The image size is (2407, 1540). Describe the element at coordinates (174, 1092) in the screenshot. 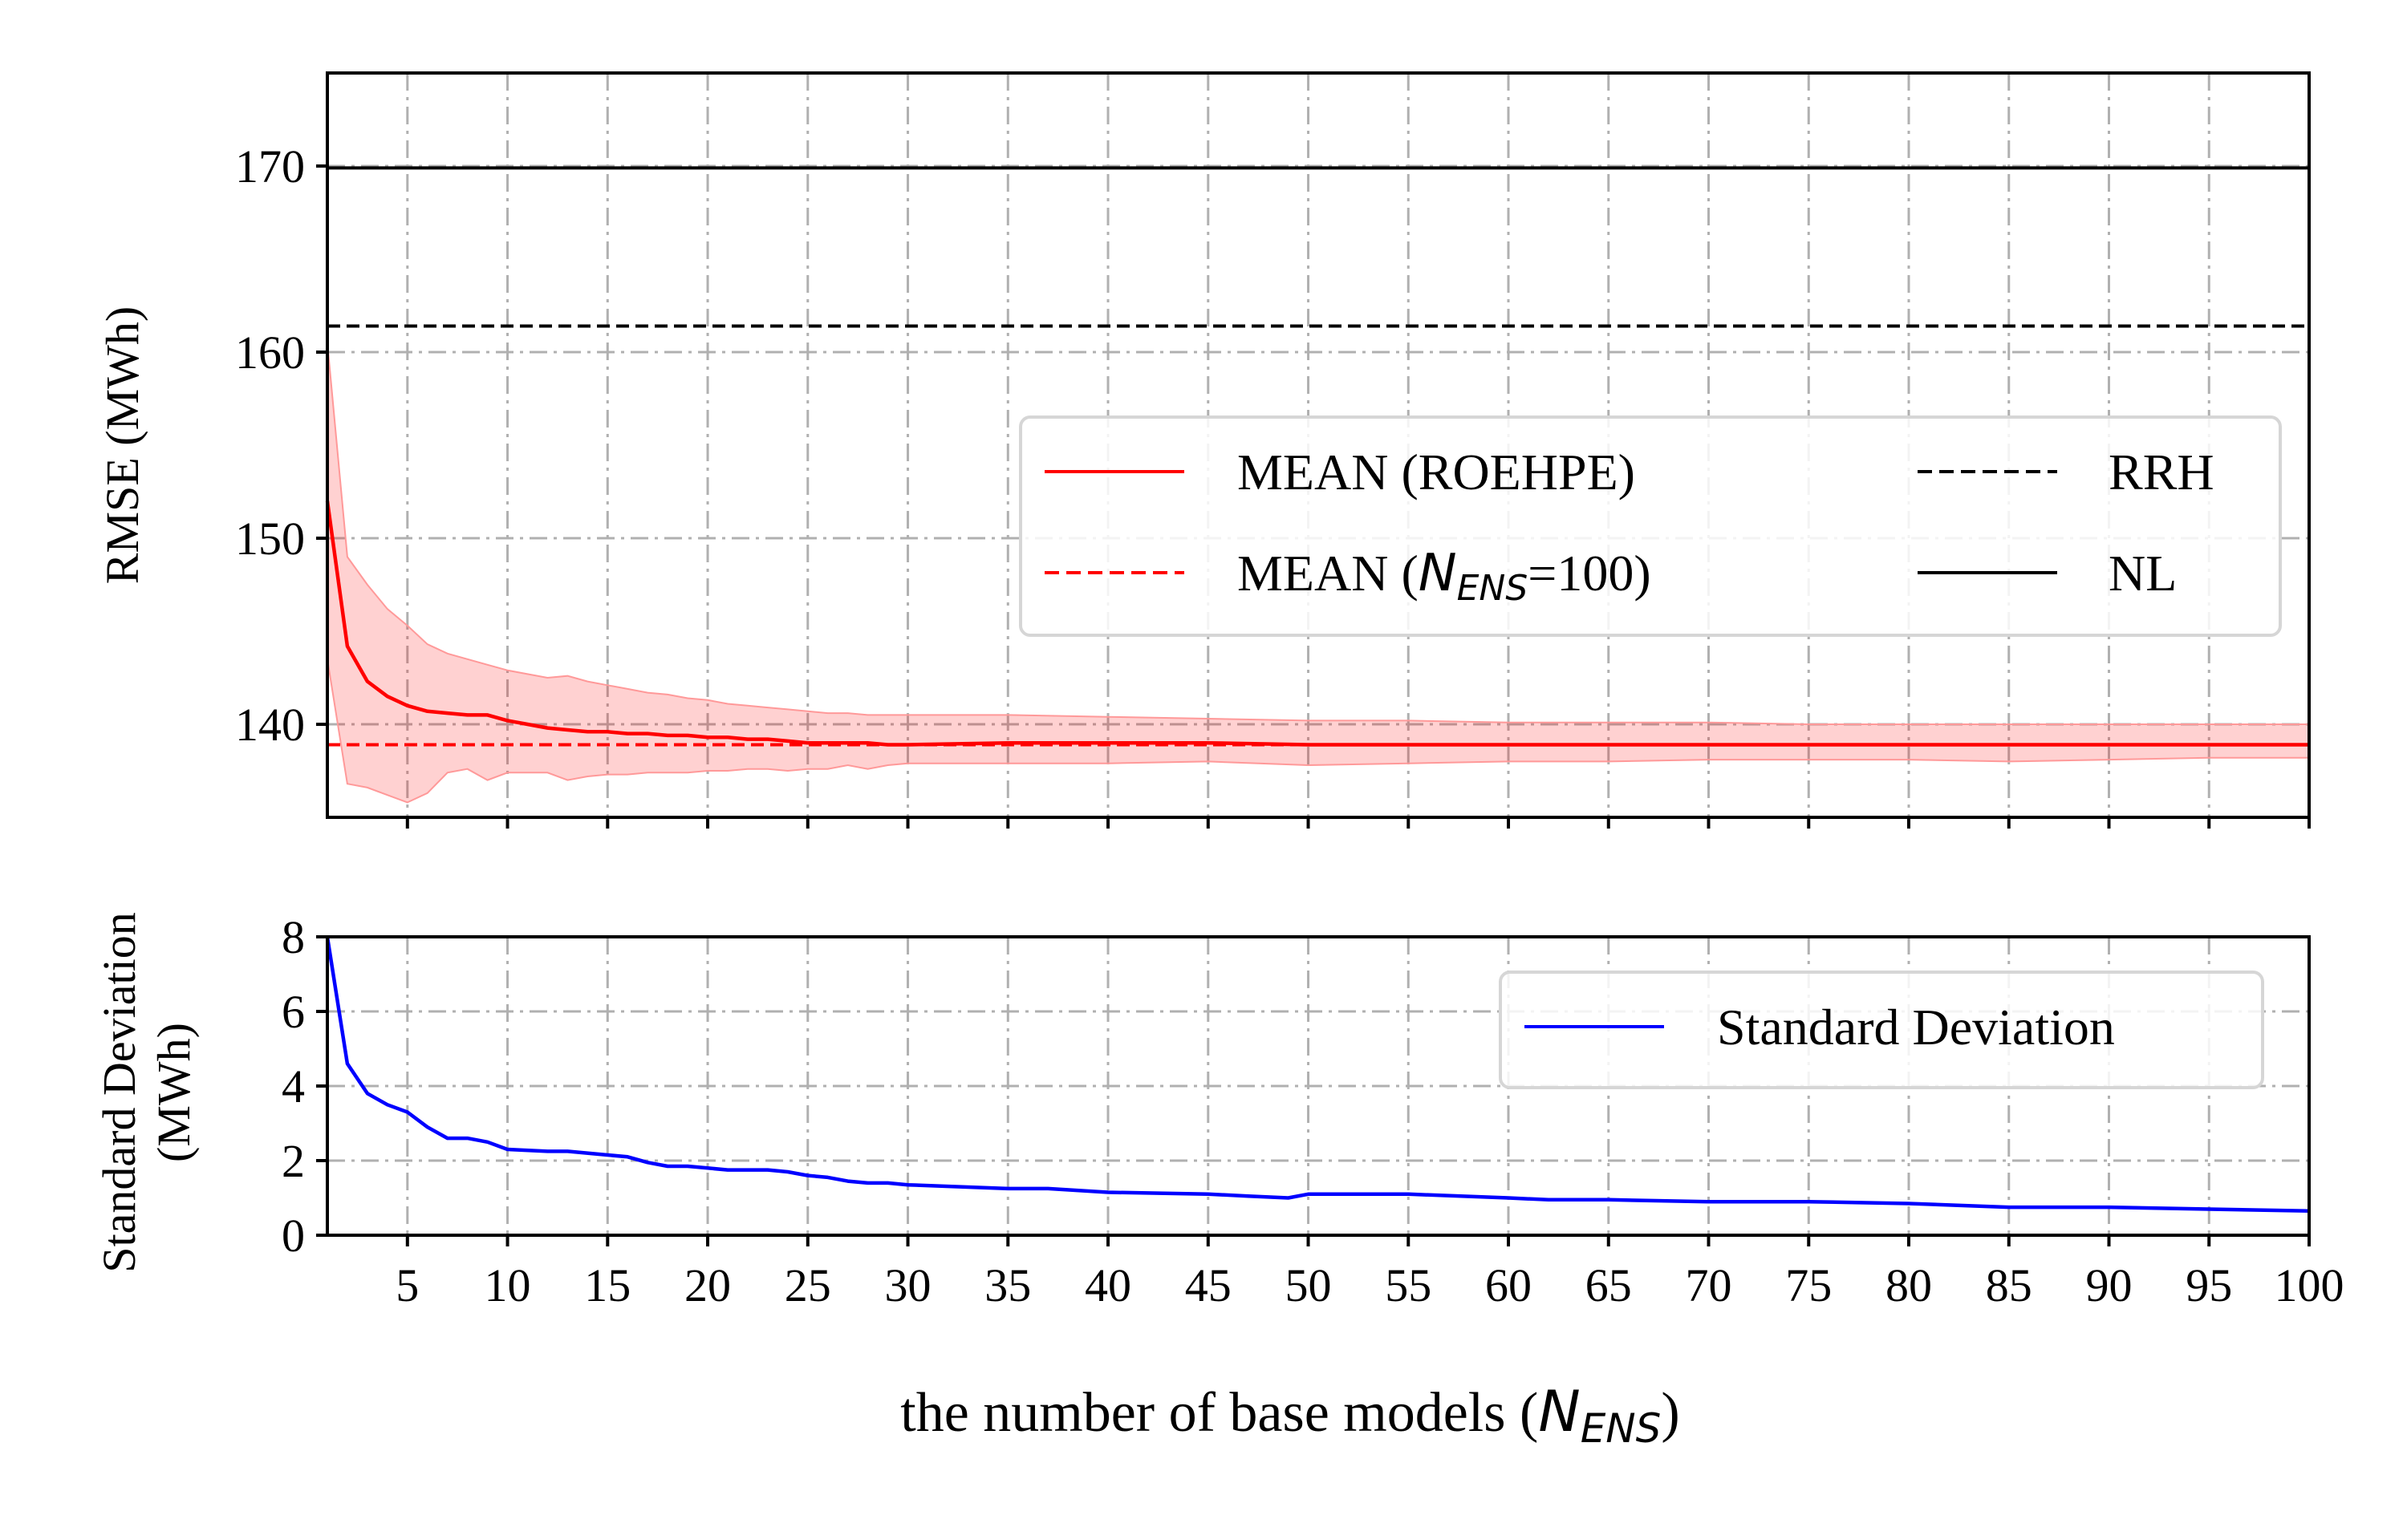

I see `std-ylabel-line2: (MWh)` at that location.